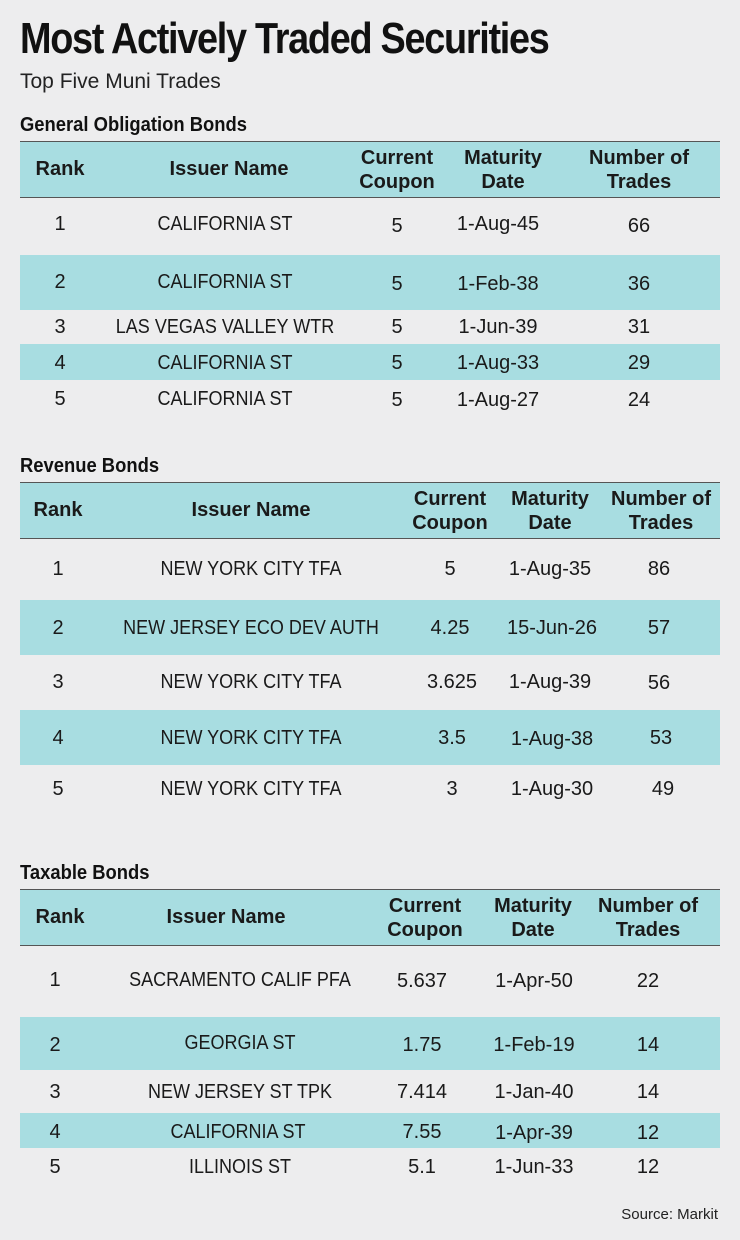 Image resolution: width=740 pixels, height=1240 pixels. What do you see at coordinates (639, 284) in the screenshot?
I see `cell-trades: 36` at bounding box center [639, 284].